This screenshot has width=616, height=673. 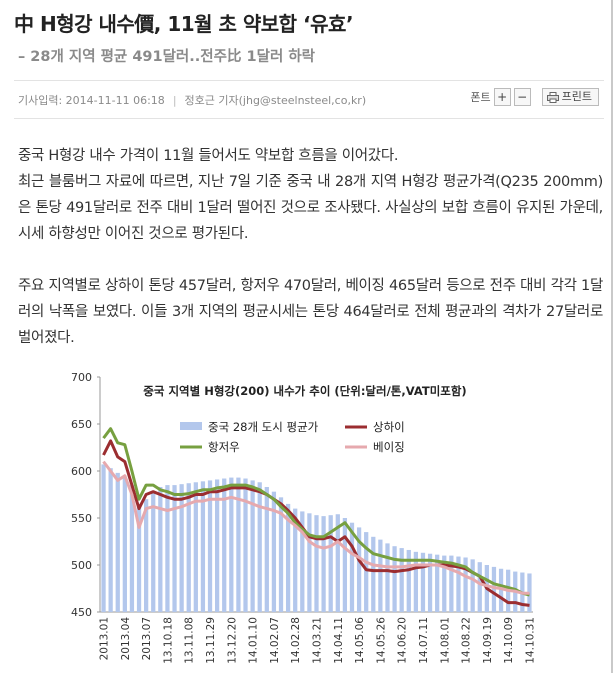 What do you see at coordinates (91, 100) in the screenshot?
I see `date: 기사입력: 2014-11-11 06:18` at bounding box center [91, 100].